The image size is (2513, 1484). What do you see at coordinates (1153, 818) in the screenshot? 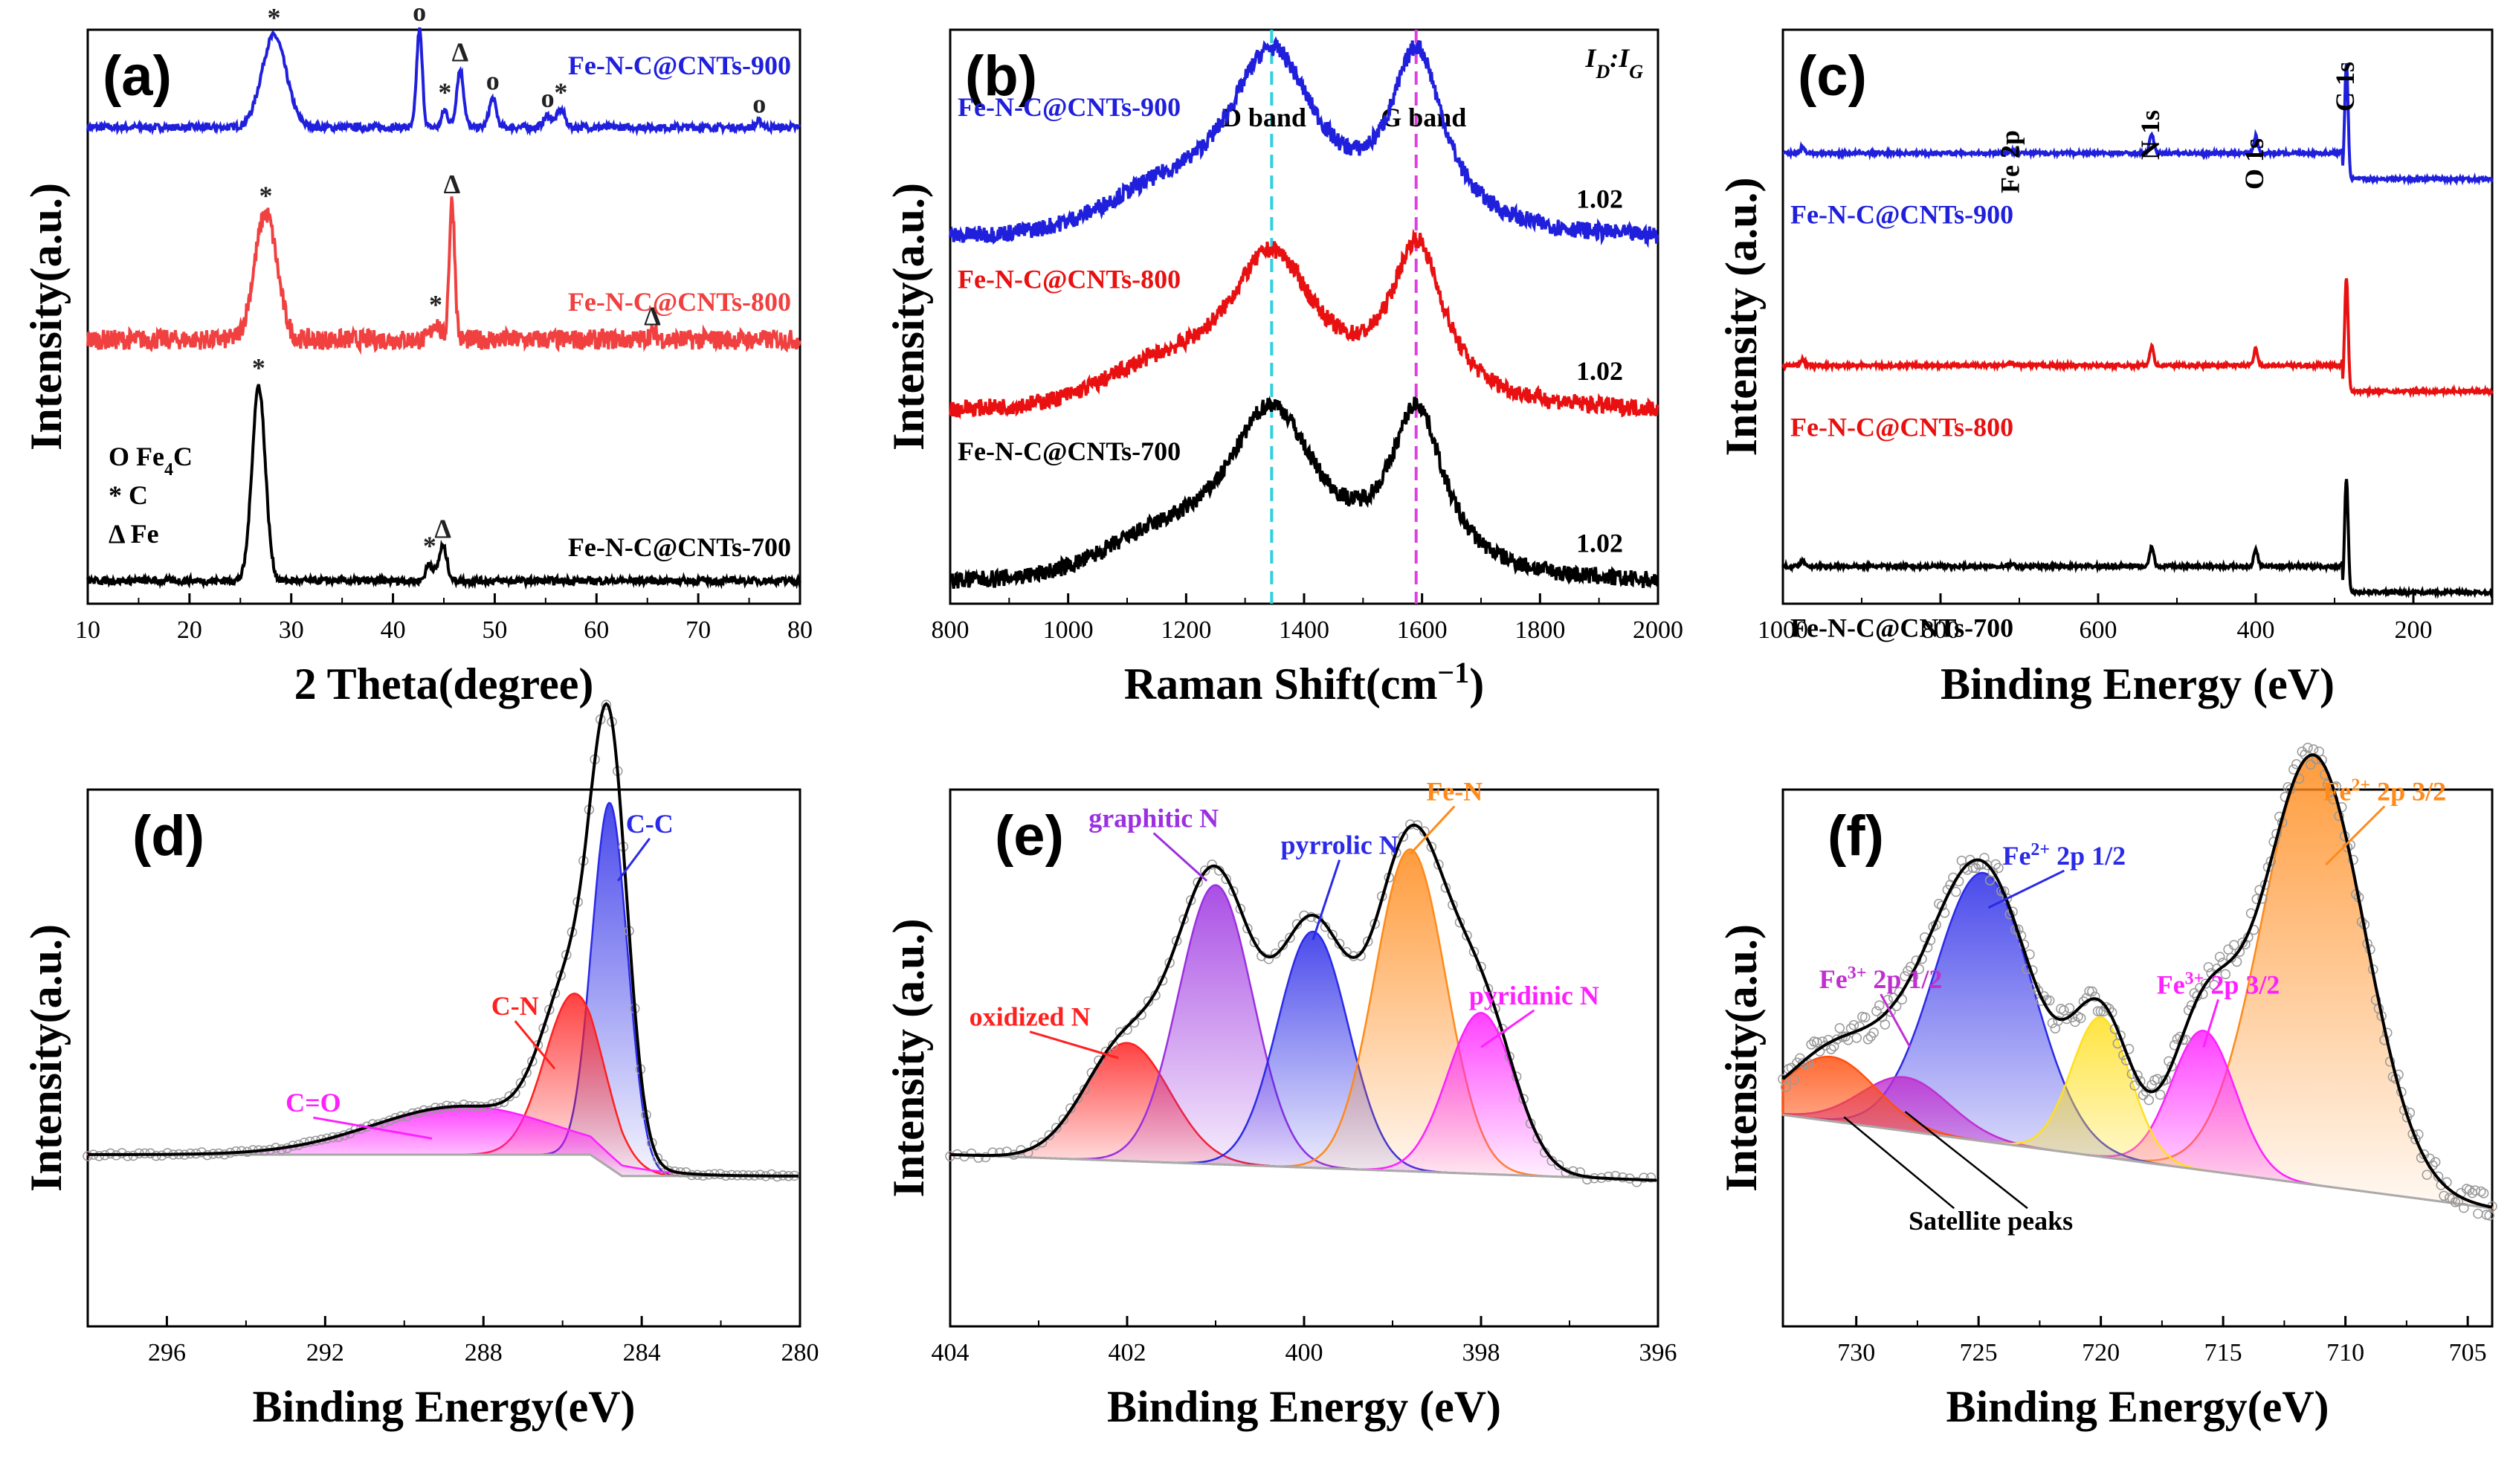
I see `component-label: graphitic N` at bounding box center [1153, 818].